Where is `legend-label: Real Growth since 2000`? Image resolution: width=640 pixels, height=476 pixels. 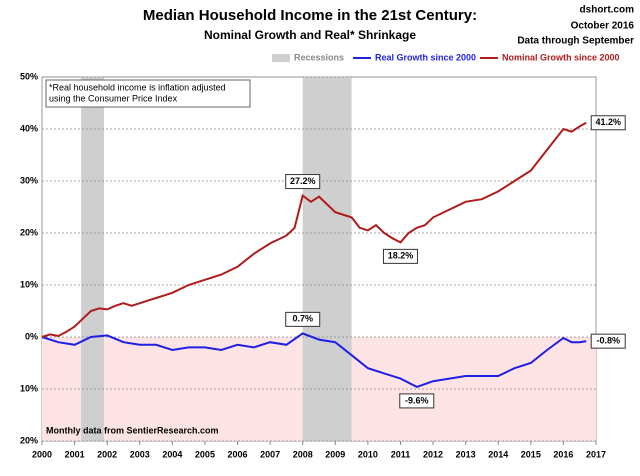 legend-label: Real Growth since 2000 is located at coordinates (425, 57).